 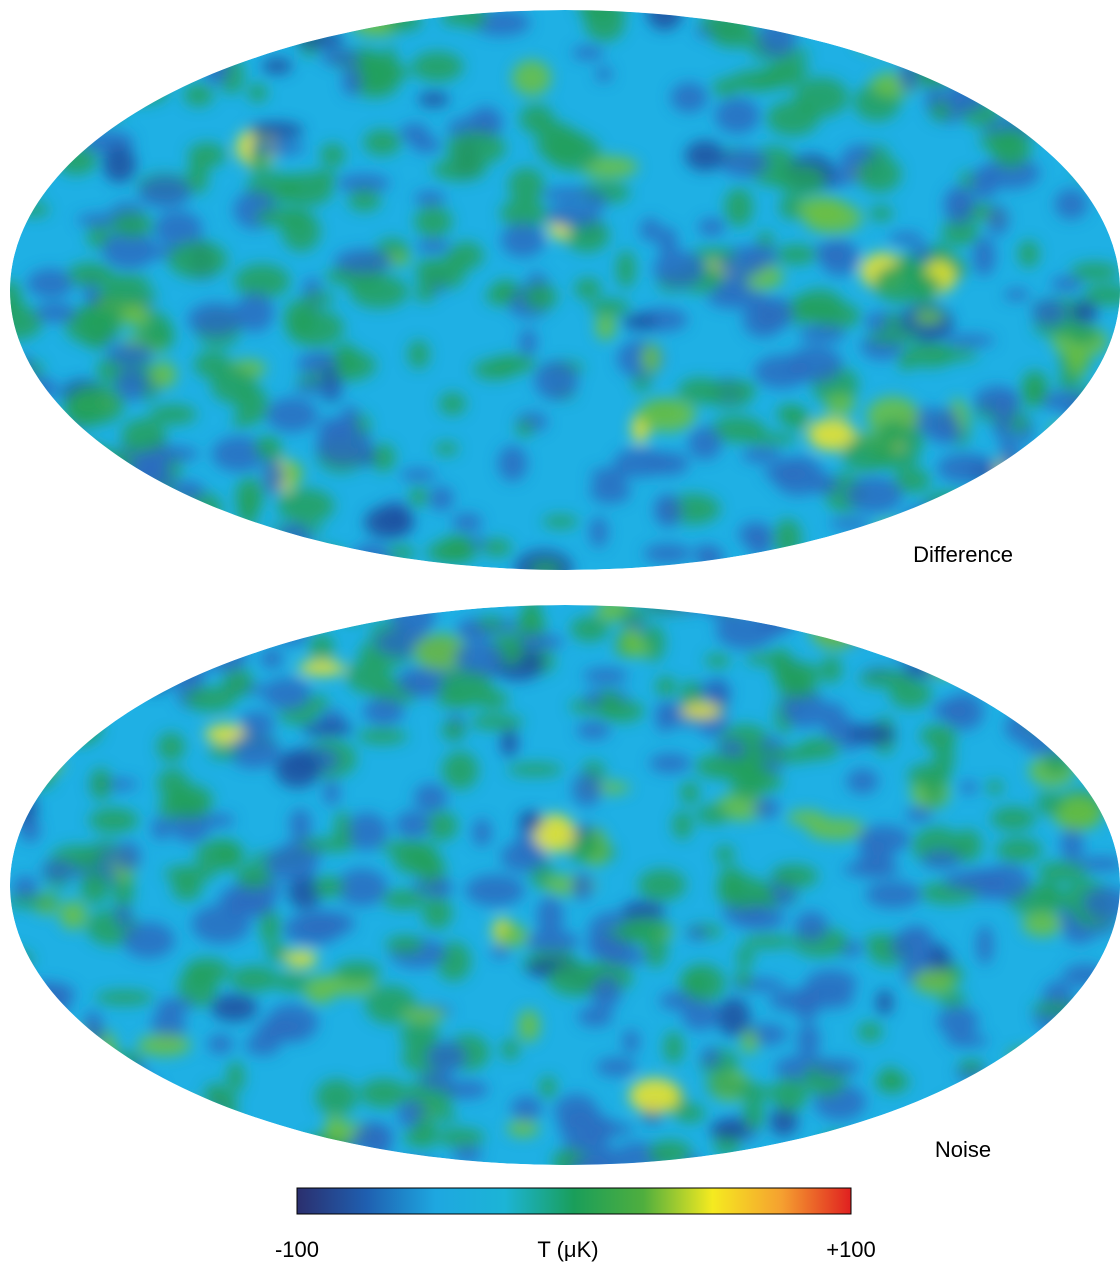 What do you see at coordinates (963, 554) in the screenshot?
I see `map-label: Difference` at bounding box center [963, 554].